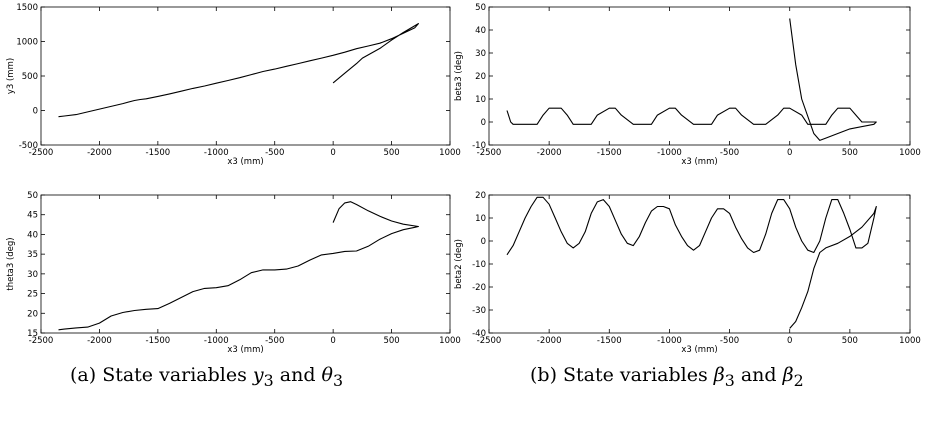 The image size is (934, 422). I want to click on caption-b-symbol-2: β, so click(788, 375).